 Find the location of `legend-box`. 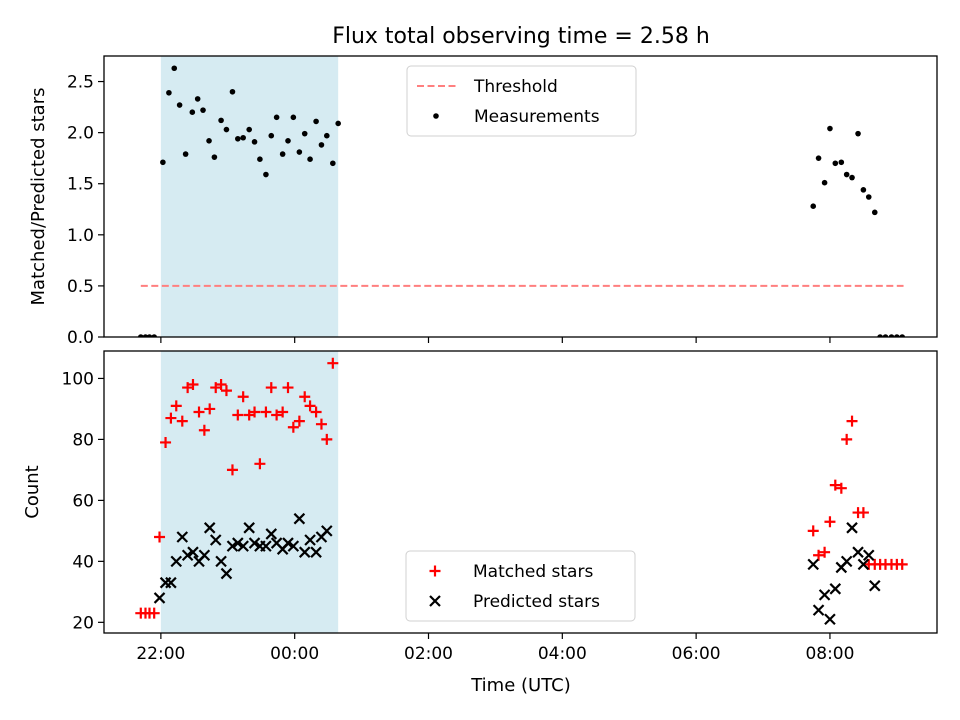

legend-box is located at coordinates (520, 586).